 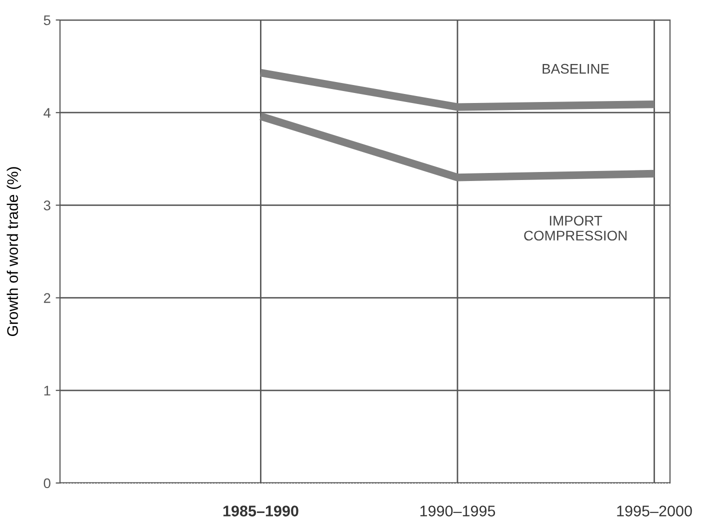 I want to click on text: IMPORT COMPRESSION, so click(x=575, y=228).